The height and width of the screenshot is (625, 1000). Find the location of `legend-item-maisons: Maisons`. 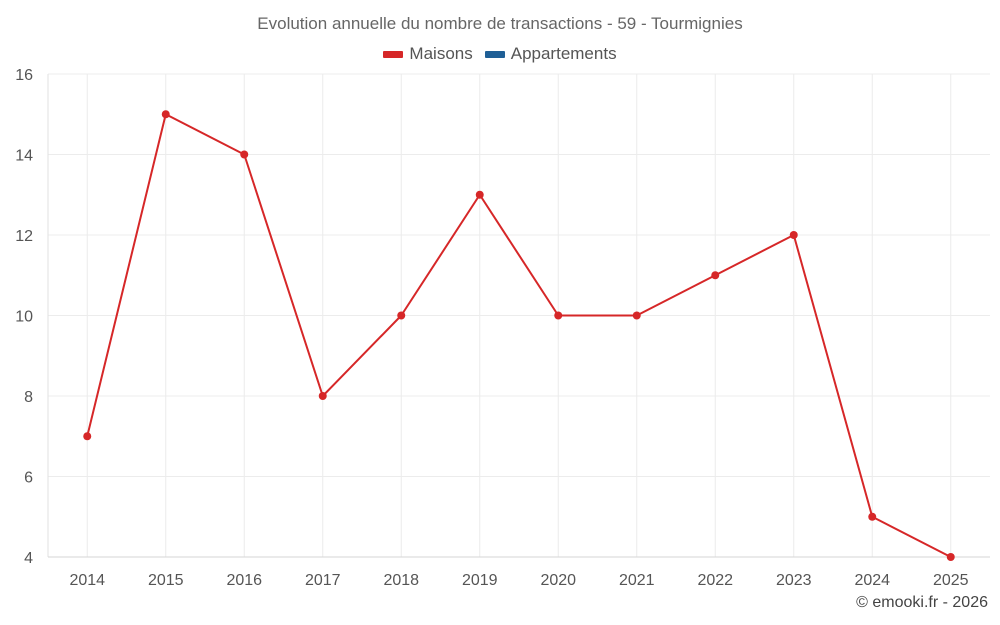

legend-item-maisons: Maisons is located at coordinates (428, 54).